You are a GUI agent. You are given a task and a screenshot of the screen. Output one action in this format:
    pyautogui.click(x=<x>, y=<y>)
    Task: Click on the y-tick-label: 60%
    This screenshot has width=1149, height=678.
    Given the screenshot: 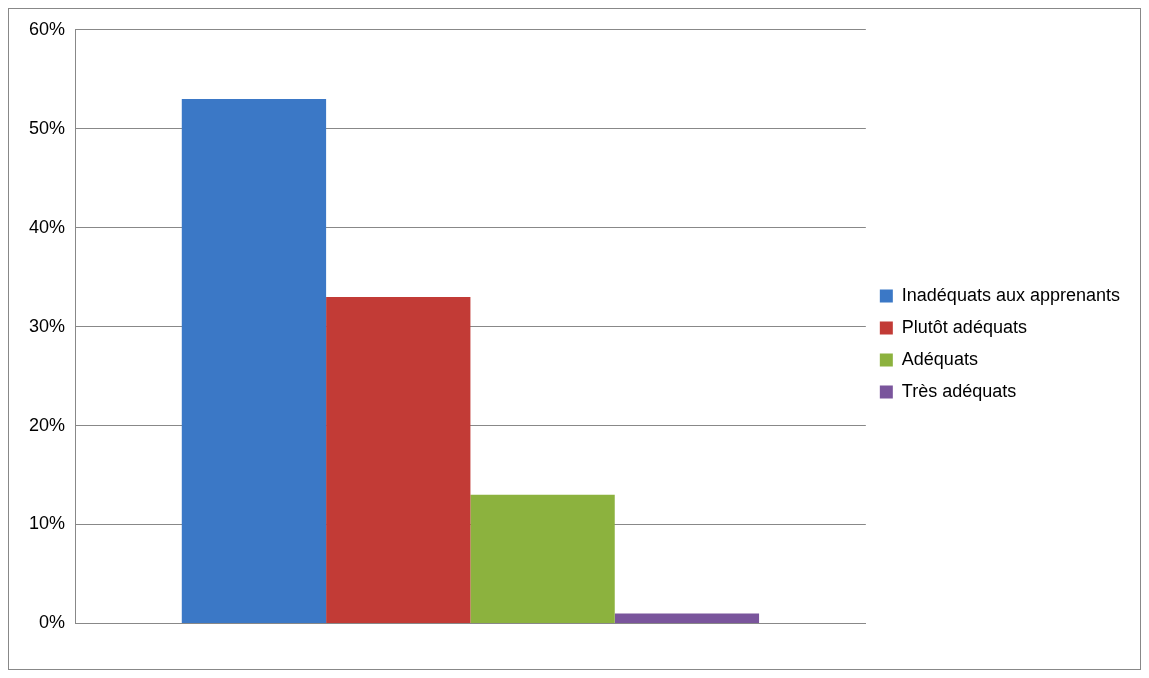 What is the action you would take?
    pyautogui.click(x=47, y=28)
    